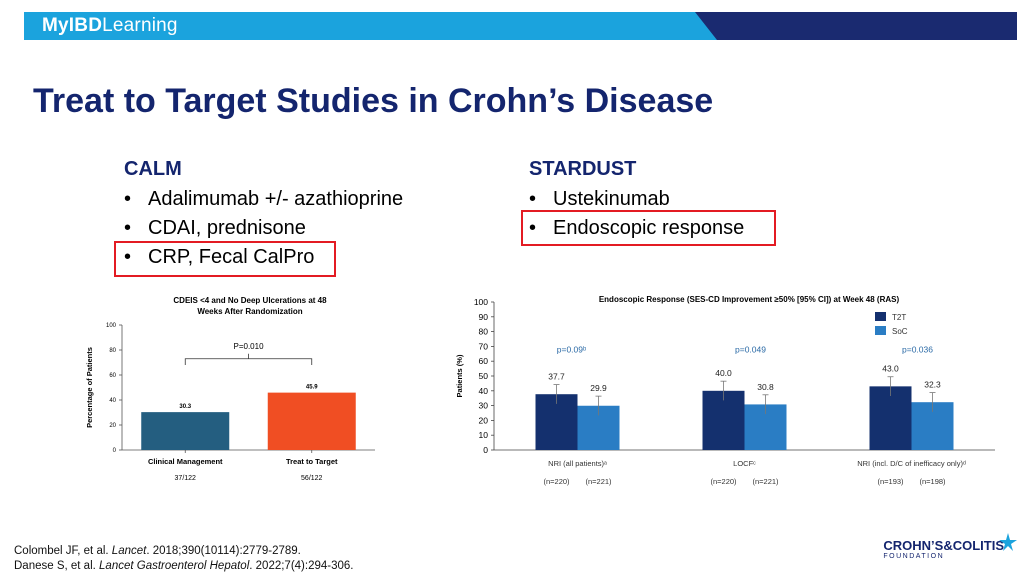 The height and width of the screenshot is (572, 1024). What do you see at coordinates (520, 26) in the screenshot?
I see `header-bar: MyIBDLearning` at bounding box center [520, 26].